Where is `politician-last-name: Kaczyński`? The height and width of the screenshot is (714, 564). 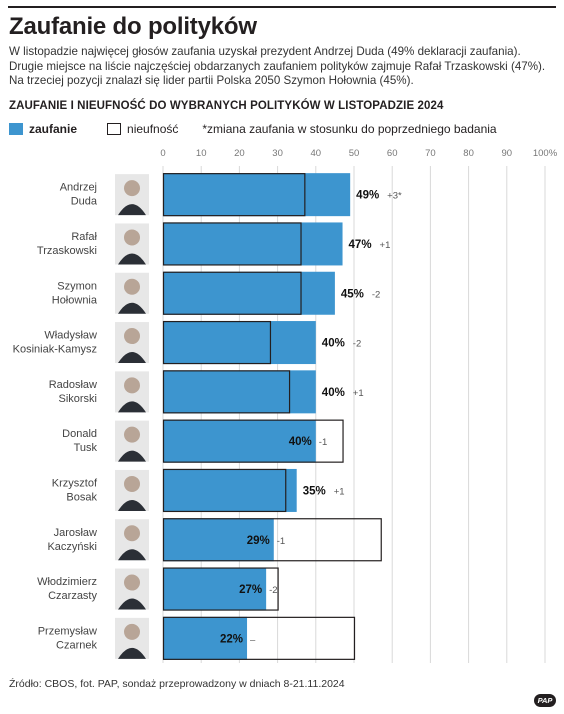 politician-last-name: Kaczyński is located at coordinates (72, 547).